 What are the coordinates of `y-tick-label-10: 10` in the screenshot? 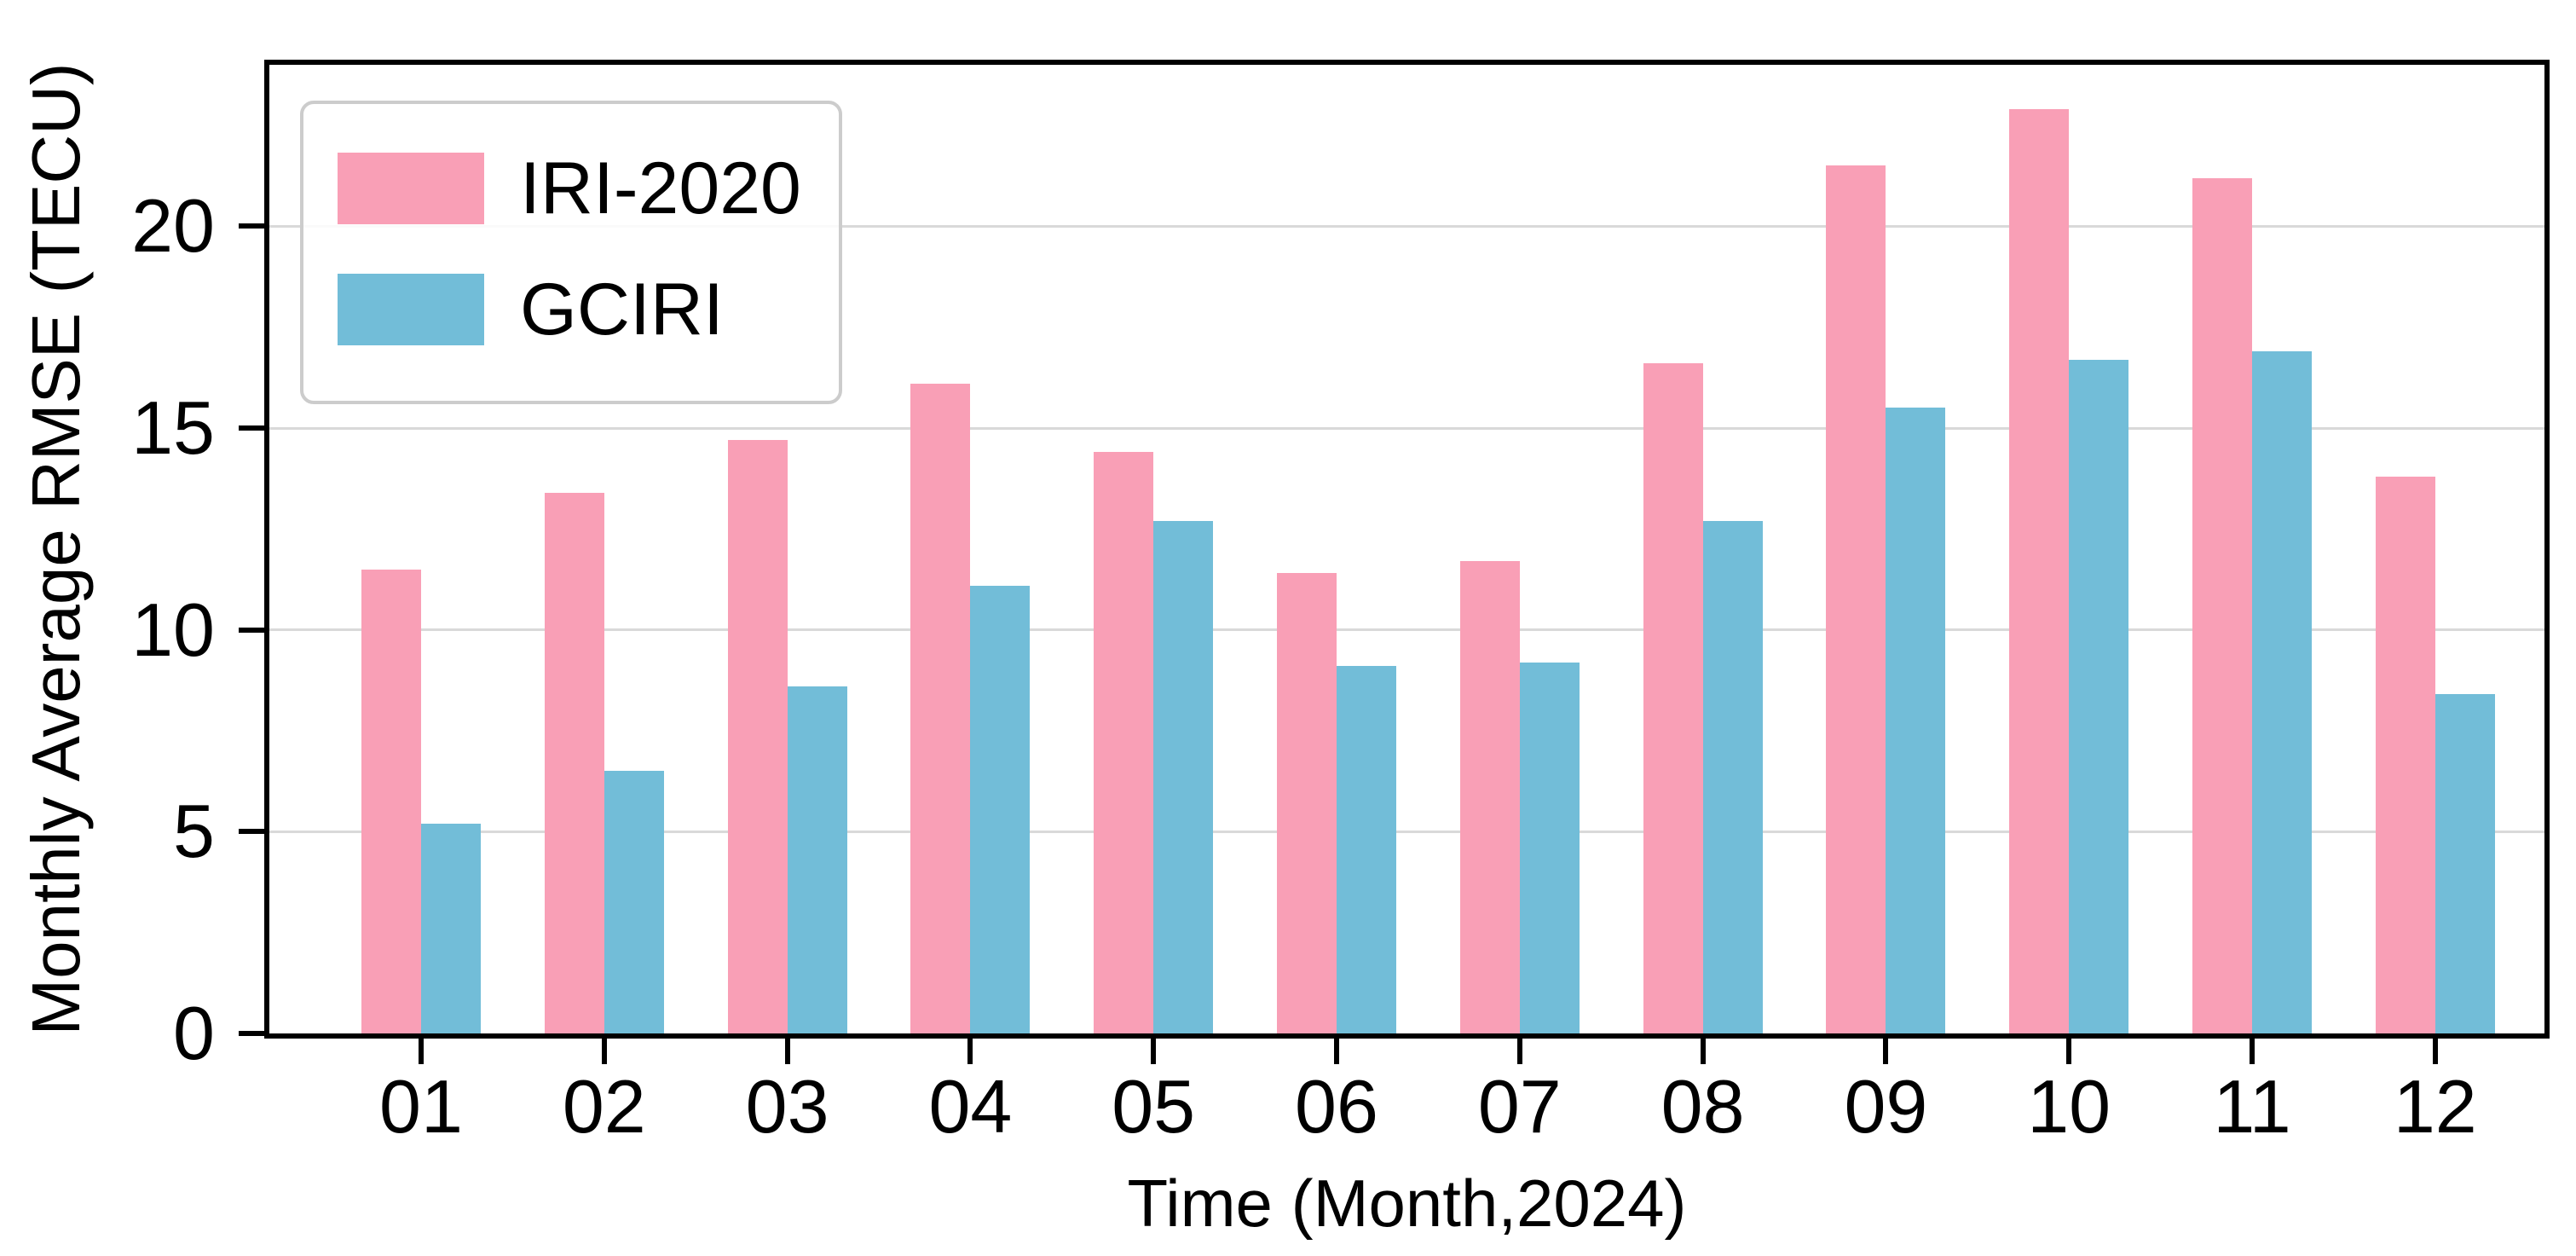 It's located at (173, 629).